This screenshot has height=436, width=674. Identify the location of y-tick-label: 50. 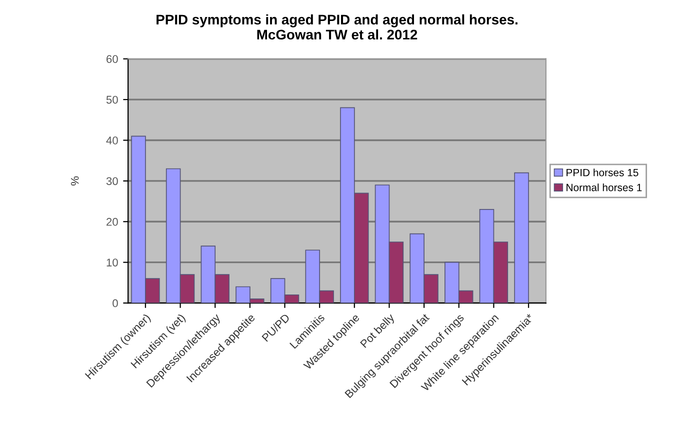
(112, 100).